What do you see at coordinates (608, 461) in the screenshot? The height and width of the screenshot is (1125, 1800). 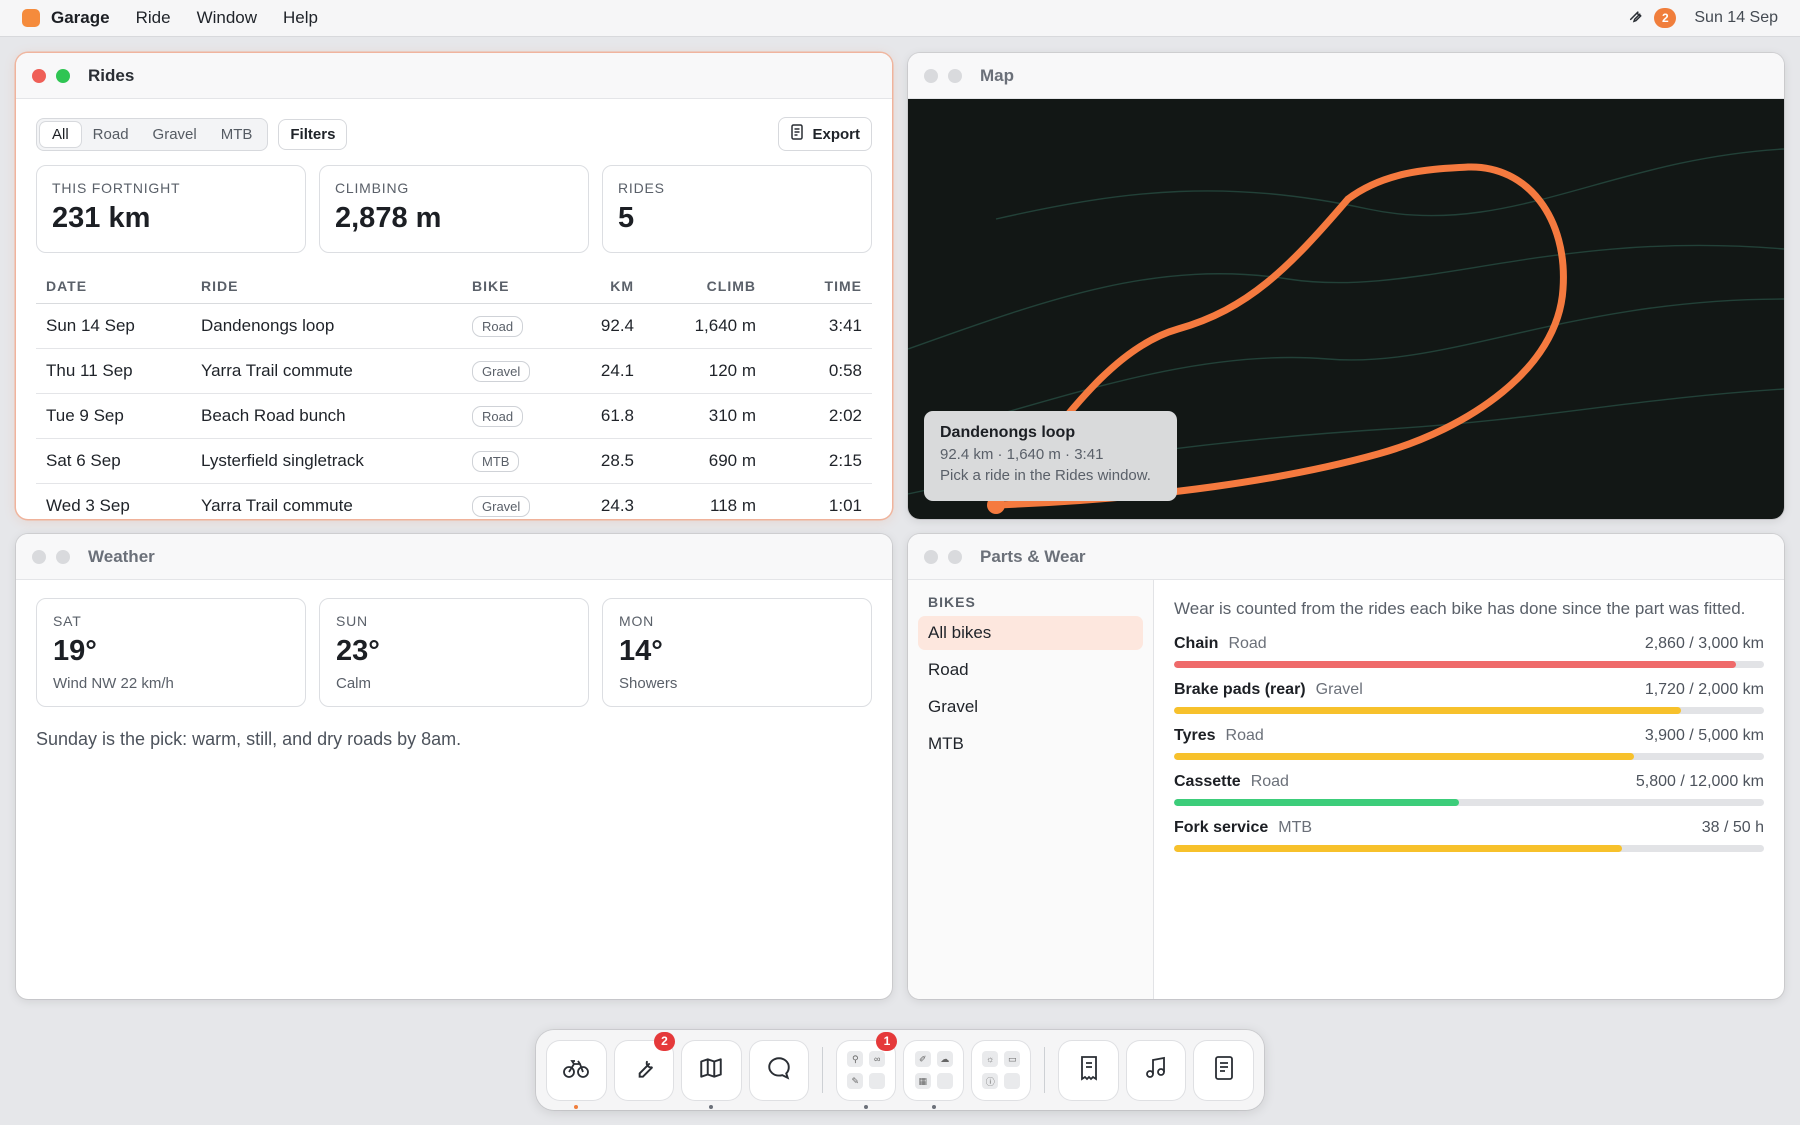 I see `ride-km: 28.5` at bounding box center [608, 461].